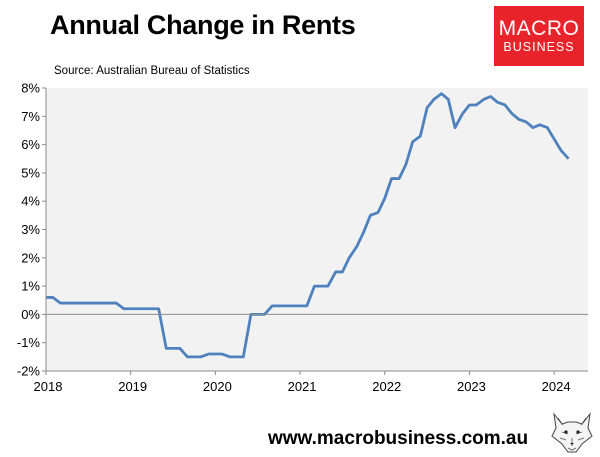 The image size is (600, 457). I want to click on x-tick-label: 2021, so click(302, 386).